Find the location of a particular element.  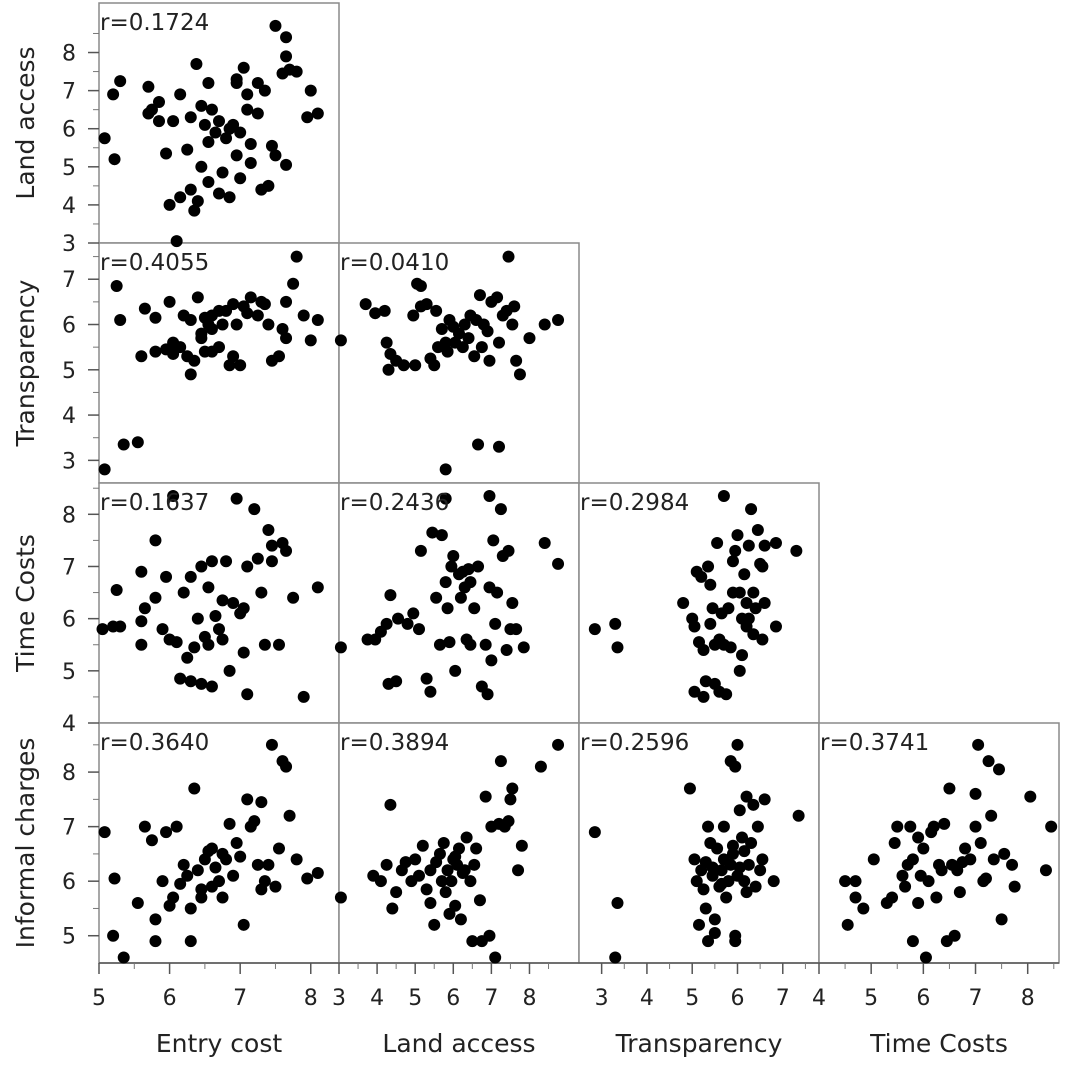

x-tick-label-entry-cost: 7 is located at coordinates (240, 998).